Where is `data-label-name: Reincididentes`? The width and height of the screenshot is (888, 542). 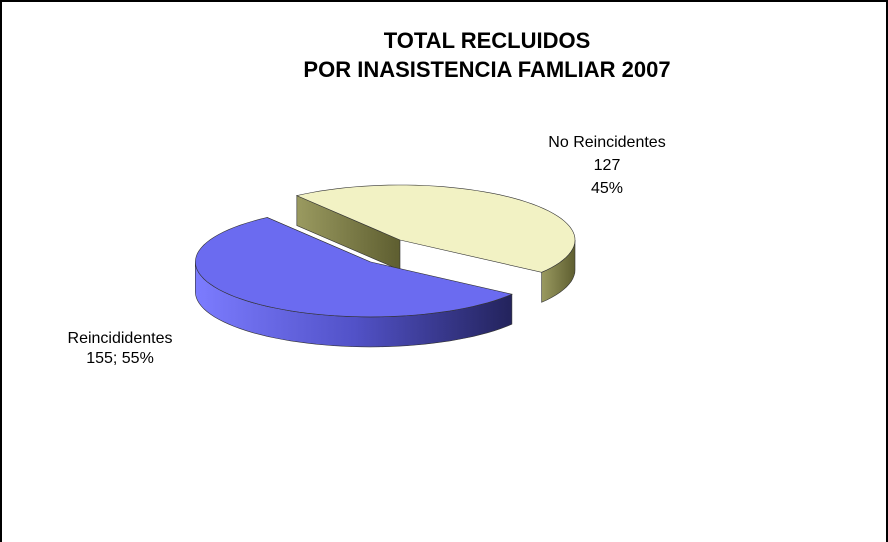 data-label-name: Reincididentes is located at coordinates (120, 338).